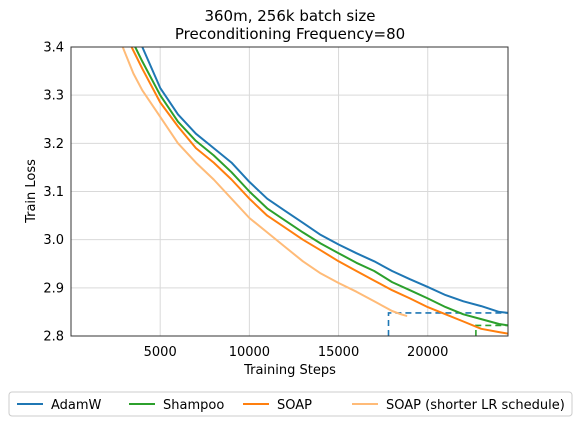 The image size is (581, 425). I want to click on x-tick-label: 20000, so click(427, 352).